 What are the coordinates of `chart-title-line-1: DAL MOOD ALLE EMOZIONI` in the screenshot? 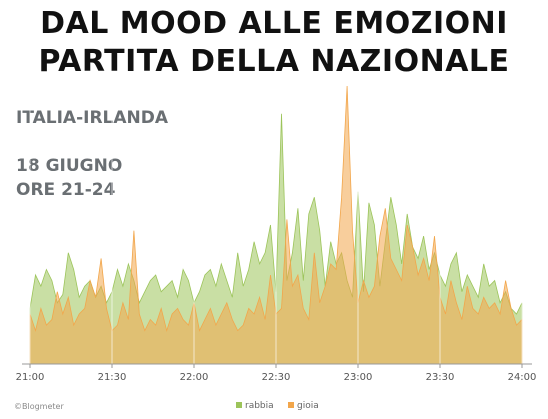 It's located at (274, 23).